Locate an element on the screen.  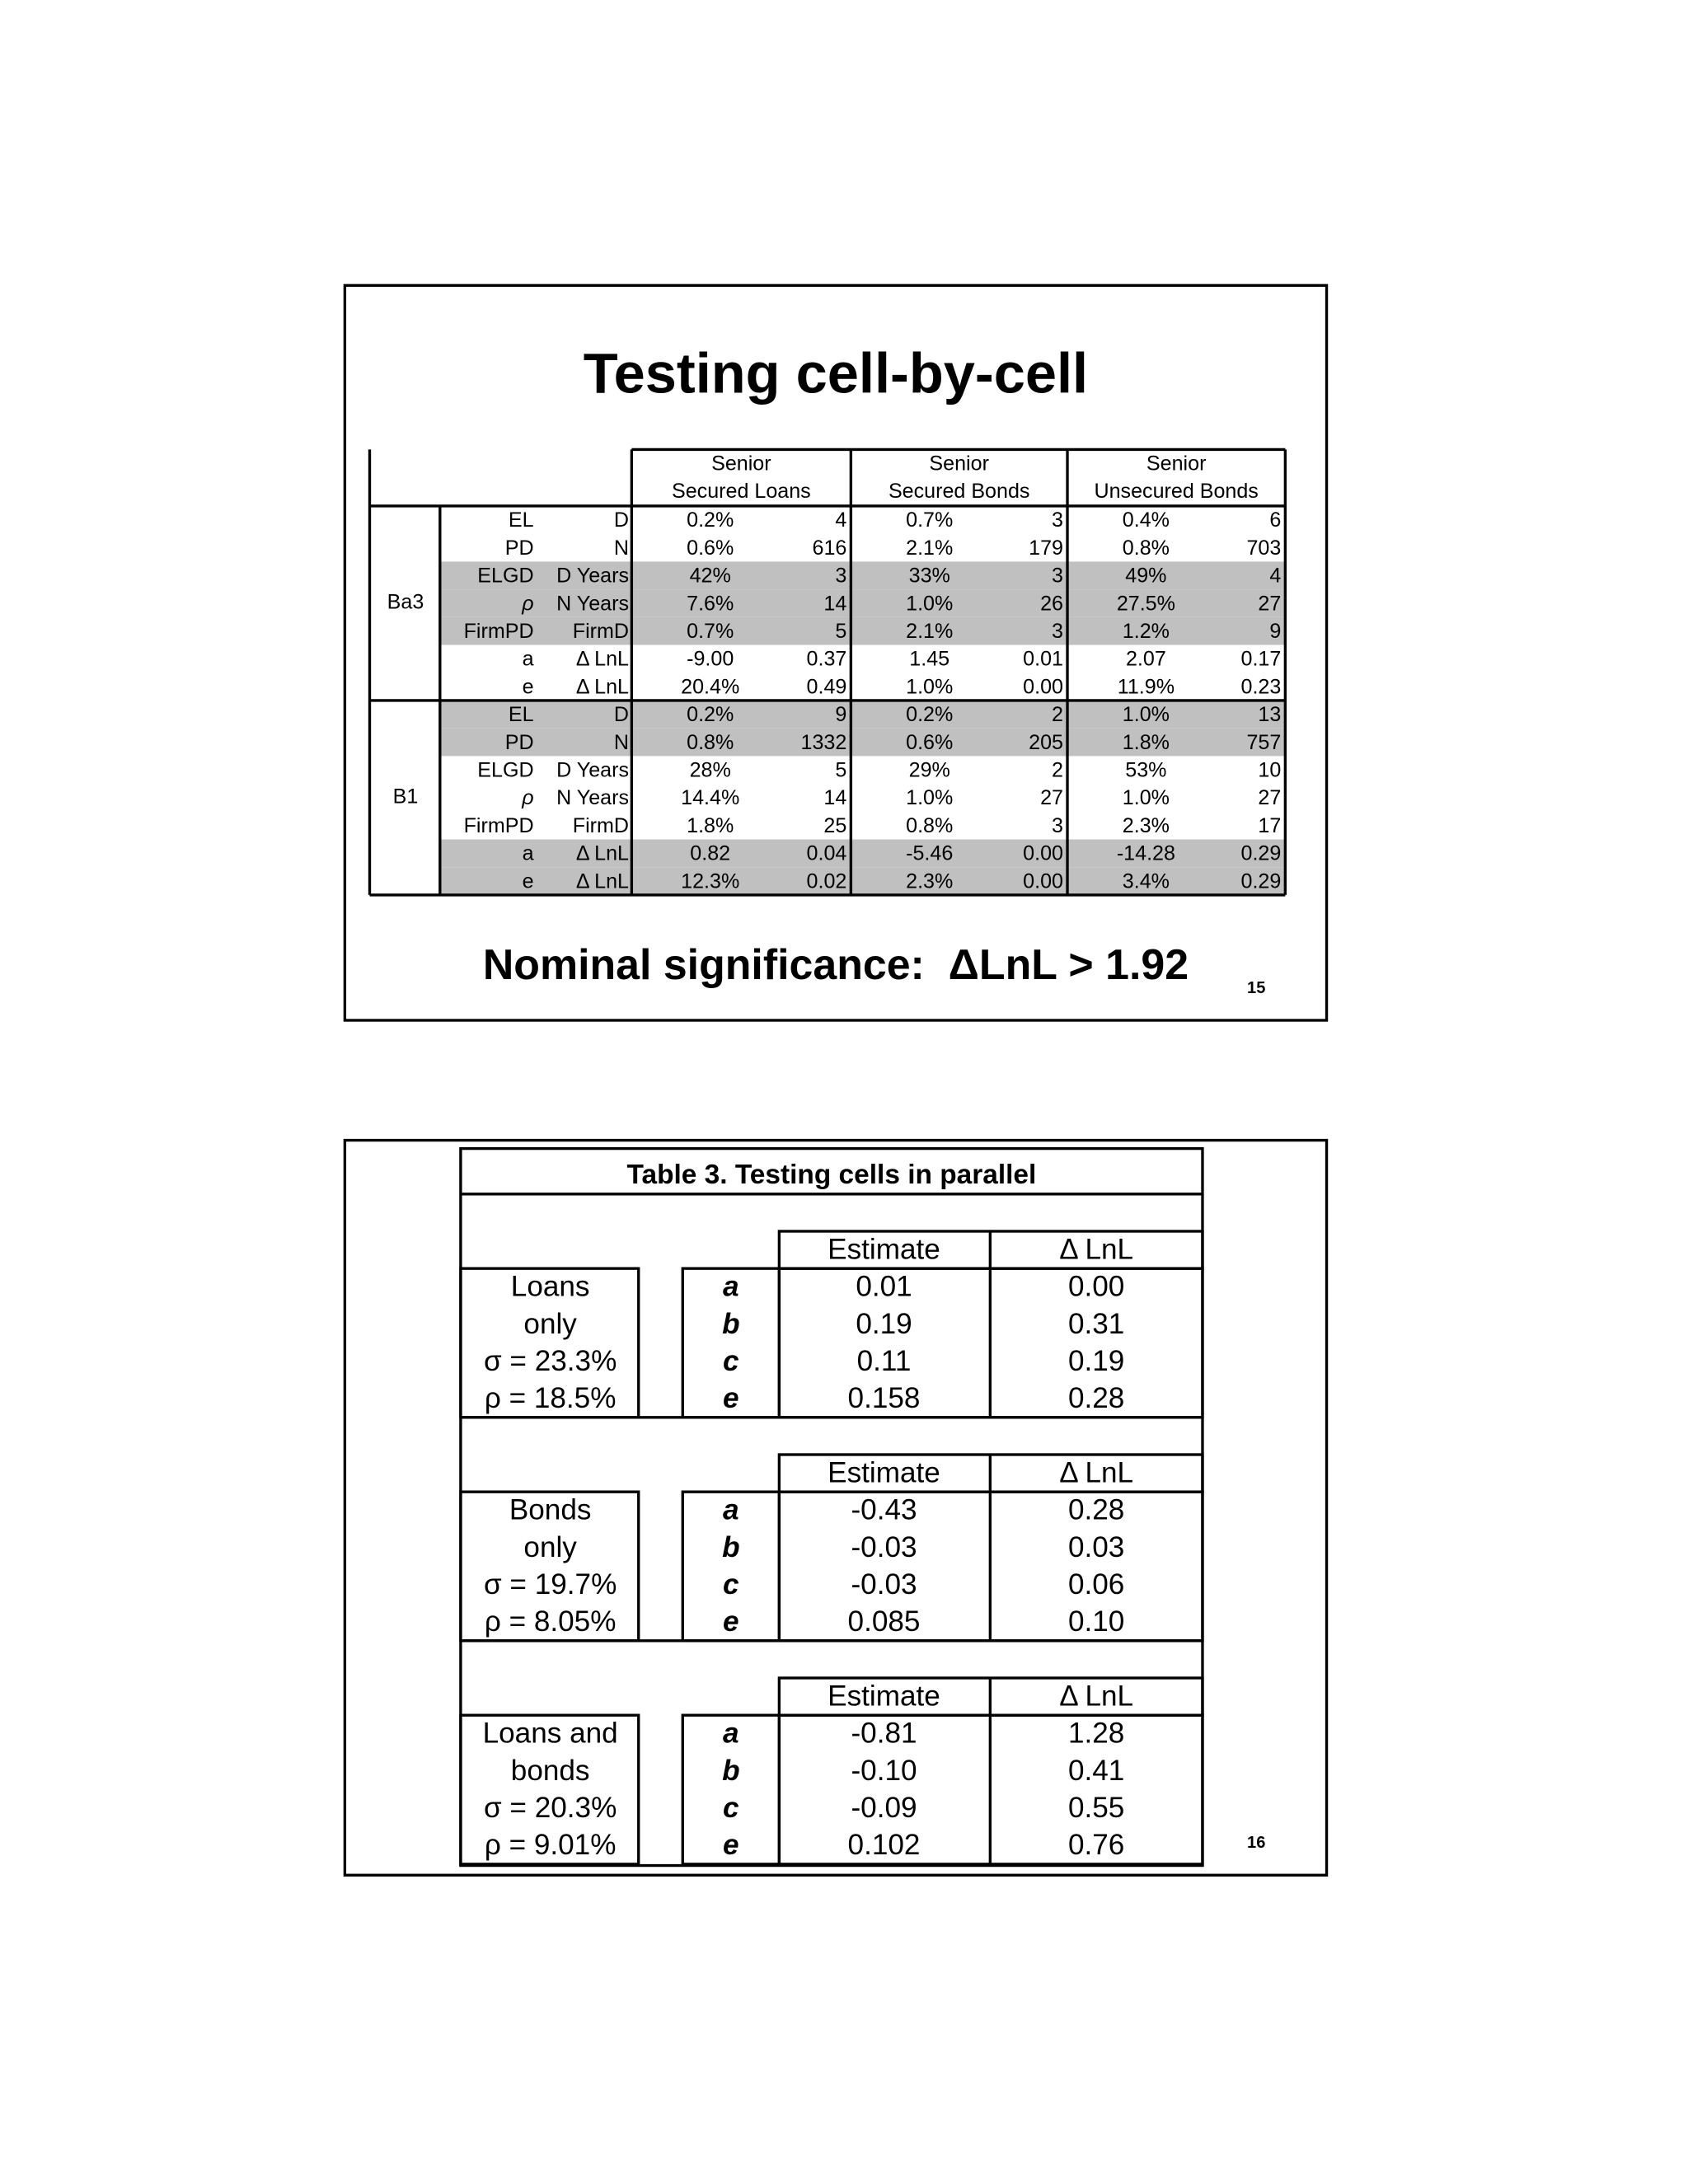
table-cell: 42% is located at coordinates (711, 576).